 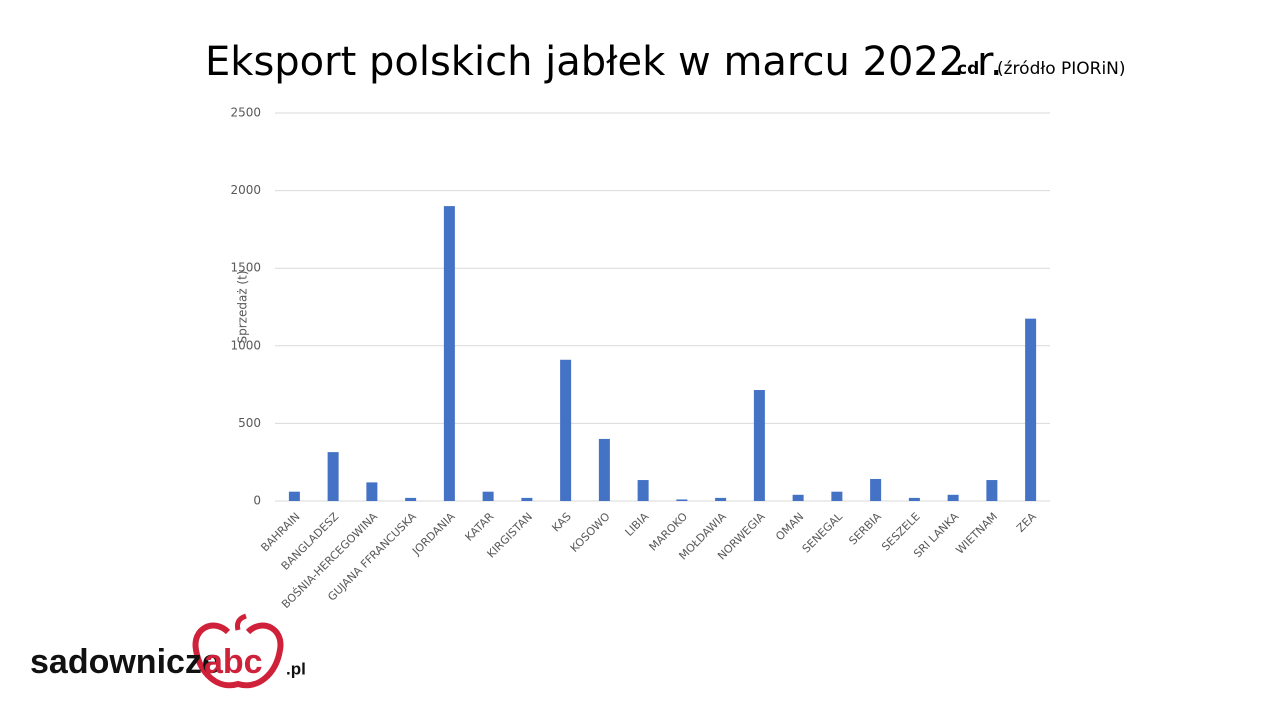 What do you see at coordinates (823, 532) in the screenshot?
I see `x-tick-label: SENEGAL` at bounding box center [823, 532].